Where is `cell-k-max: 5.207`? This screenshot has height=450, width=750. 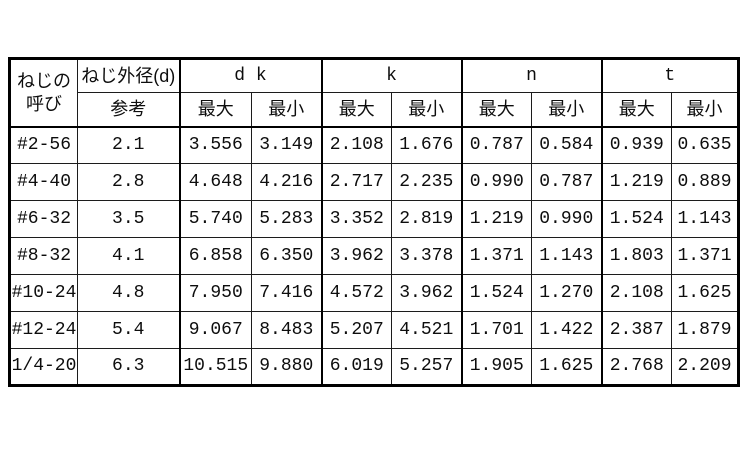 cell-k-max: 5.207 is located at coordinates (356, 330).